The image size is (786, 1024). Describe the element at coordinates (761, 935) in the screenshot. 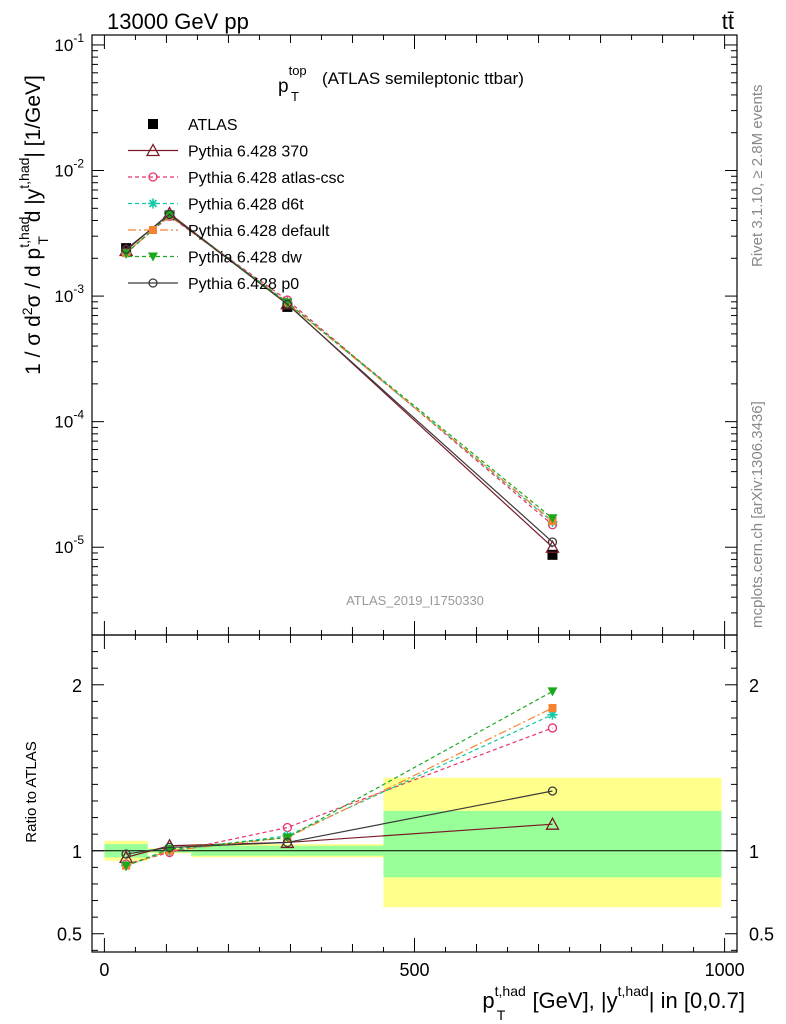

I see `ratio-y-tick-label-right: 0.5` at that location.